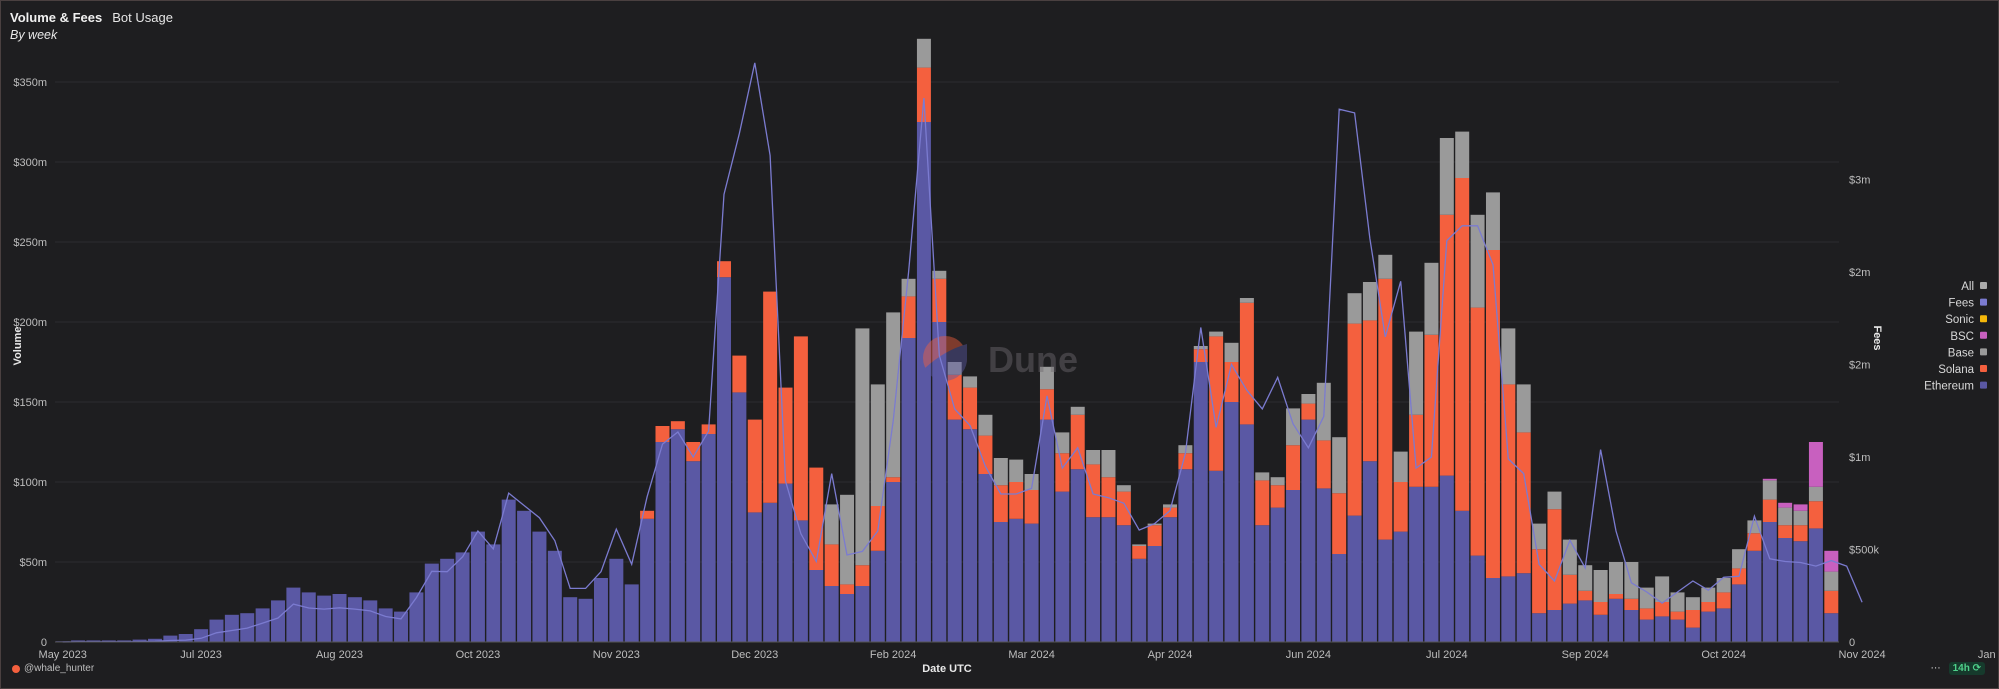  What do you see at coordinates (1935, 668) in the screenshot?
I see `more-options-icon: ⋯` at bounding box center [1935, 668].